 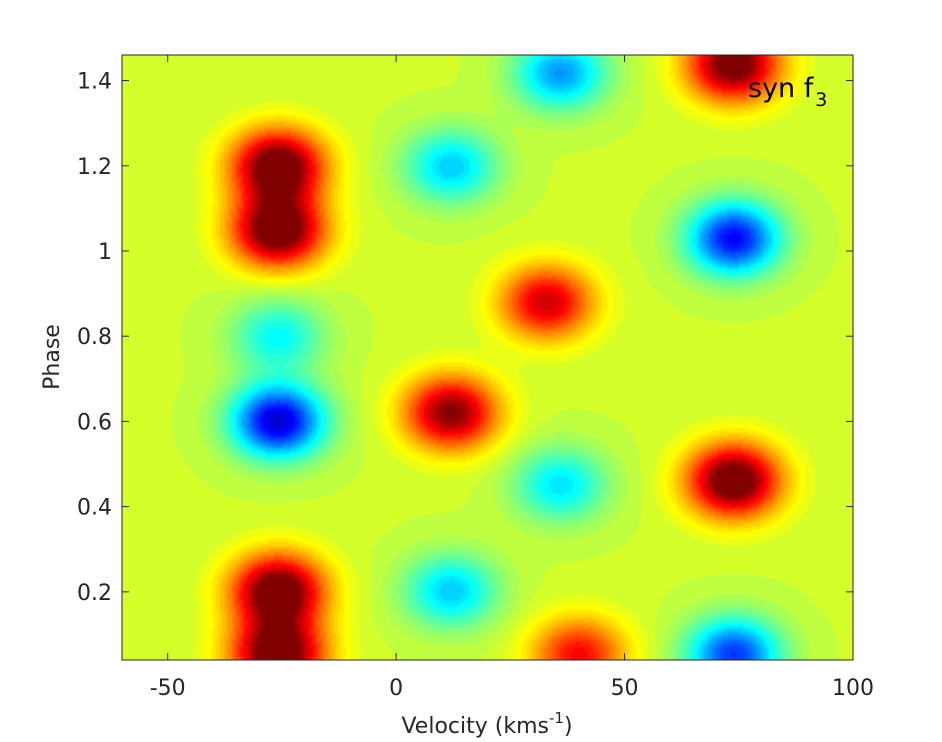 I want to click on y-tick-label: 0.2, so click(x=94, y=593).